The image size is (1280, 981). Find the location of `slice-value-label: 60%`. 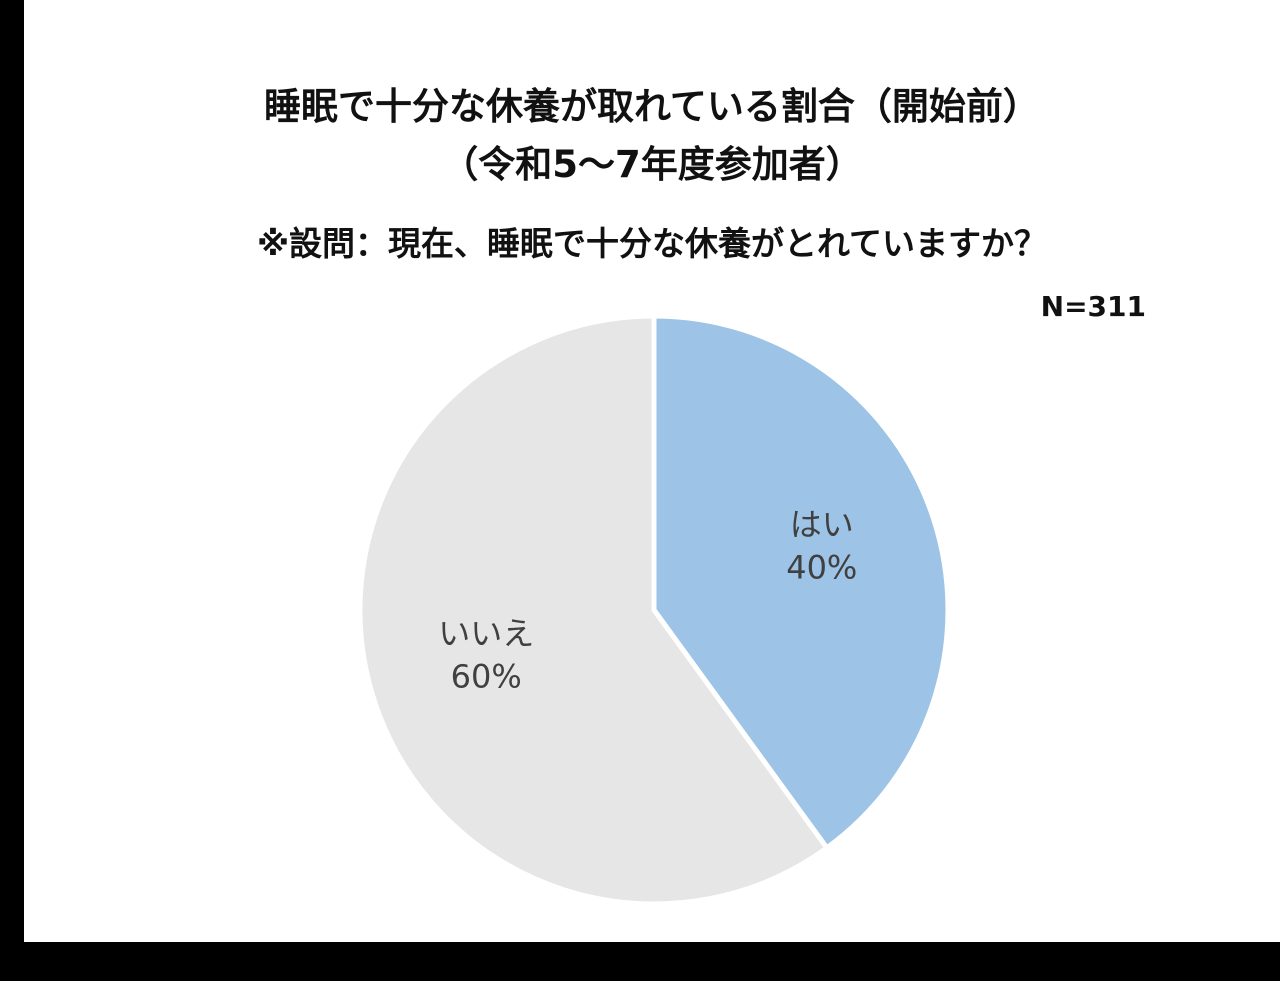

slice-value-label: 60% is located at coordinates (486, 677).